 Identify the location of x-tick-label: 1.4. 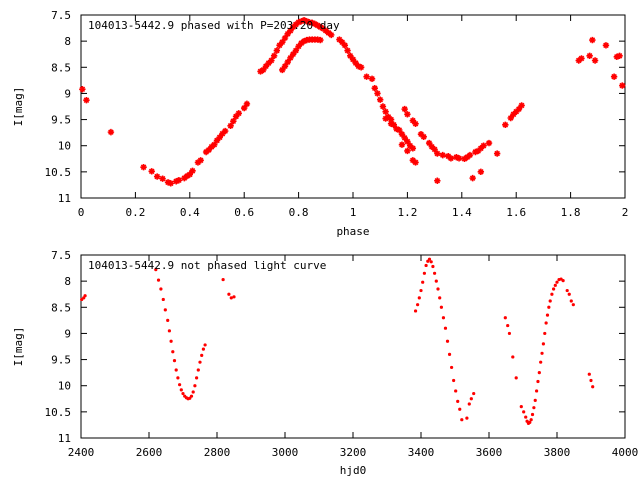
(462, 212).